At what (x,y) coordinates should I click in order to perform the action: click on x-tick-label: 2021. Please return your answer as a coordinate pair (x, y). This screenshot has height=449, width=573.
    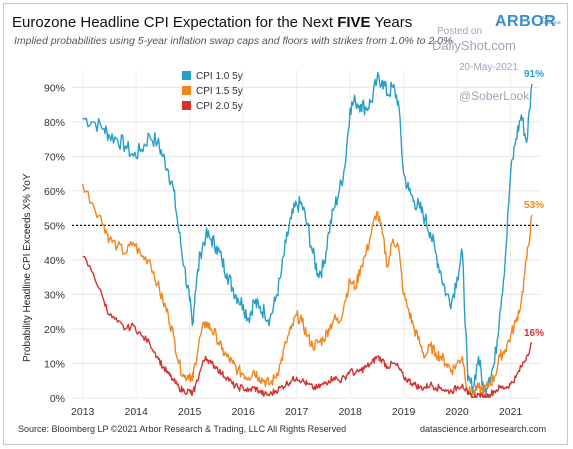
    Looking at the image, I should click on (511, 412).